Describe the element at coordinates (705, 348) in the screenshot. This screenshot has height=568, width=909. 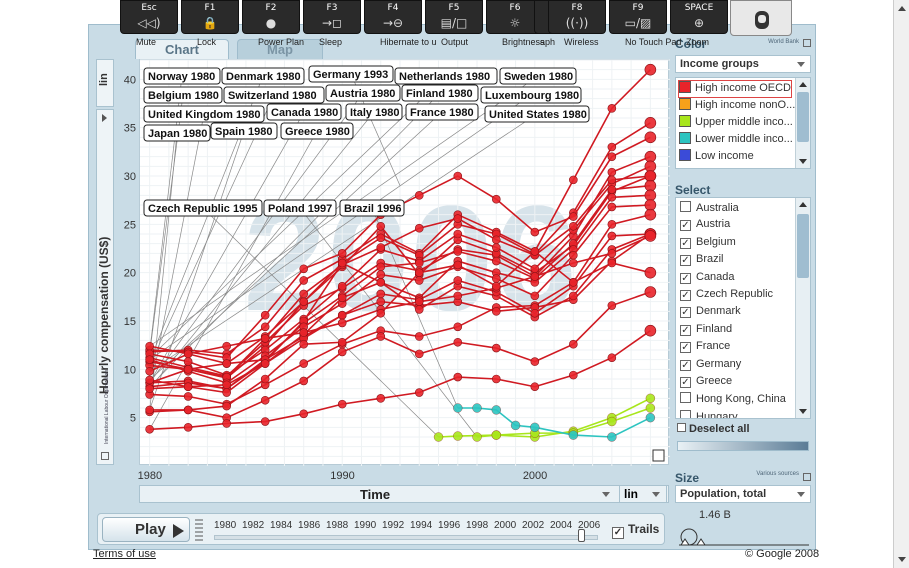
I see `country-item: ✓ France` at that location.